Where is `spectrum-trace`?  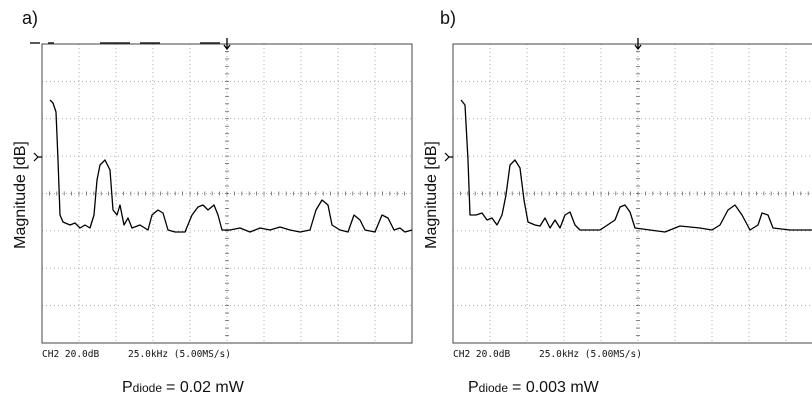
spectrum-trace is located at coordinates (636, 166).